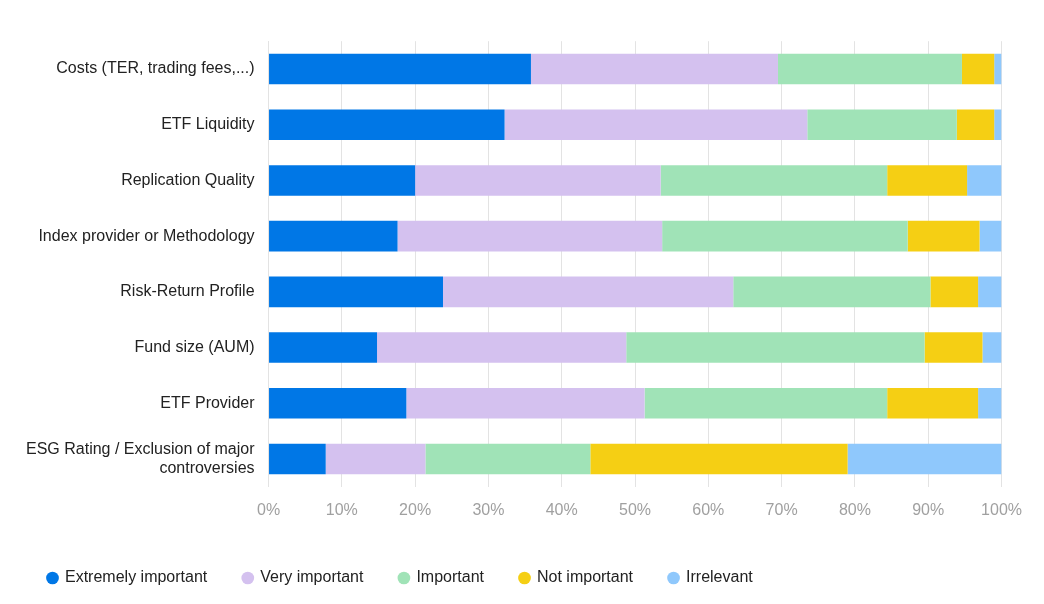 The width and height of the screenshot is (1044, 604). Describe the element at coordinates (781, 509) in the screenshot. I see `x-tick-label: 70%` at that location.